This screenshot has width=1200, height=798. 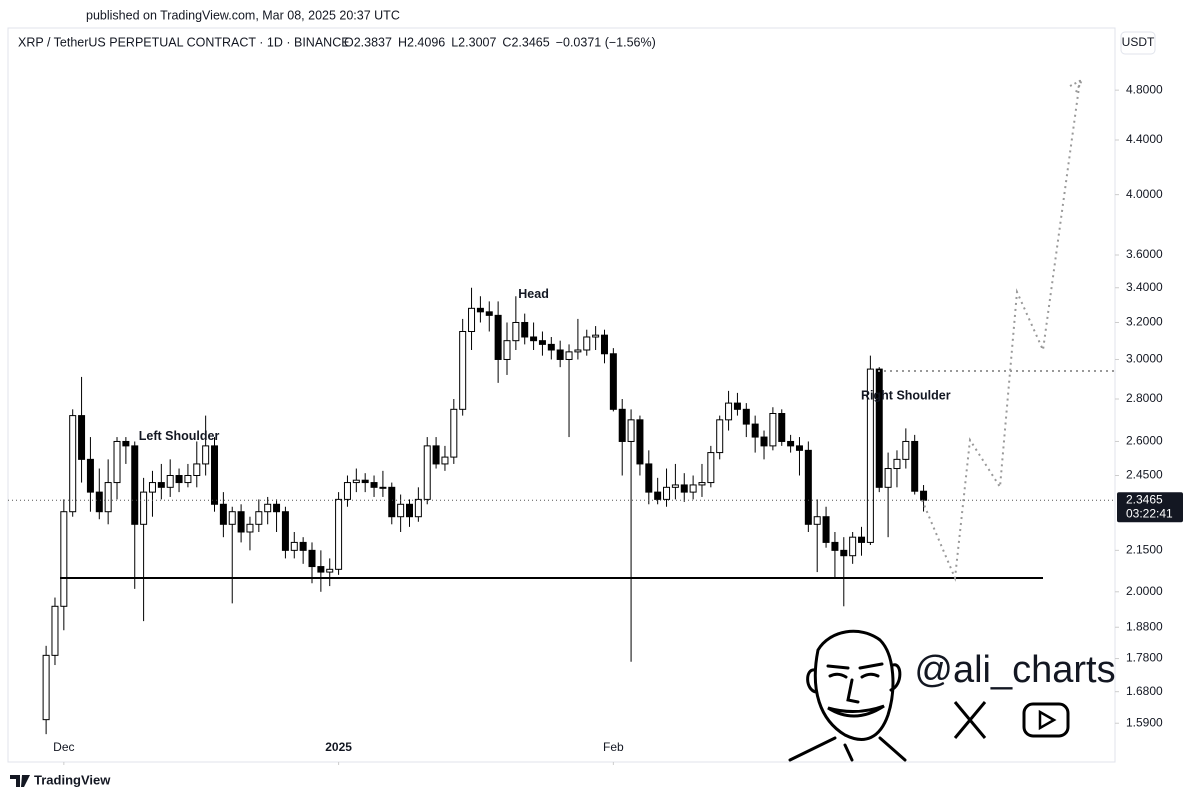 I want to click on currency-box, so click(x=1138, y=43).